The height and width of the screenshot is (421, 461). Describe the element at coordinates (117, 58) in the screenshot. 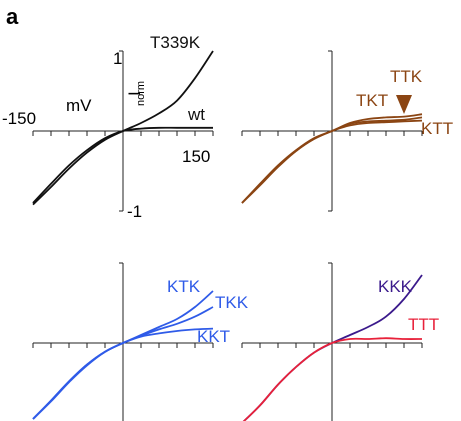

I see `y-max-tick-label: 1` at that location.